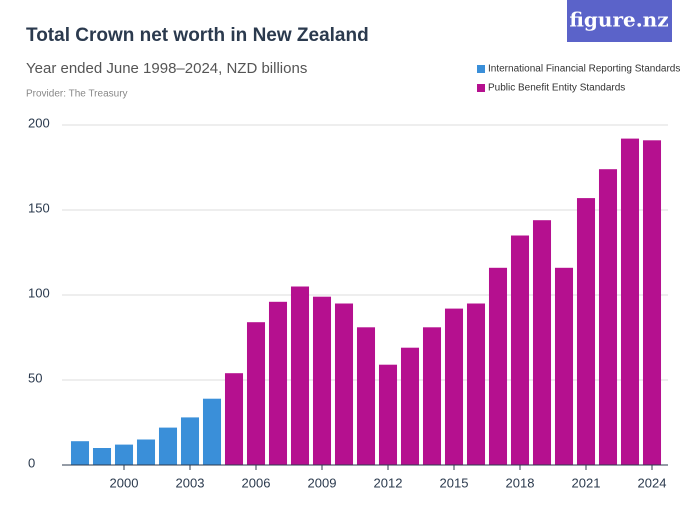  Describe the element at coordinates (77, 94) in the screenshot. I see `provider: Provider: The Treasury` at that location.